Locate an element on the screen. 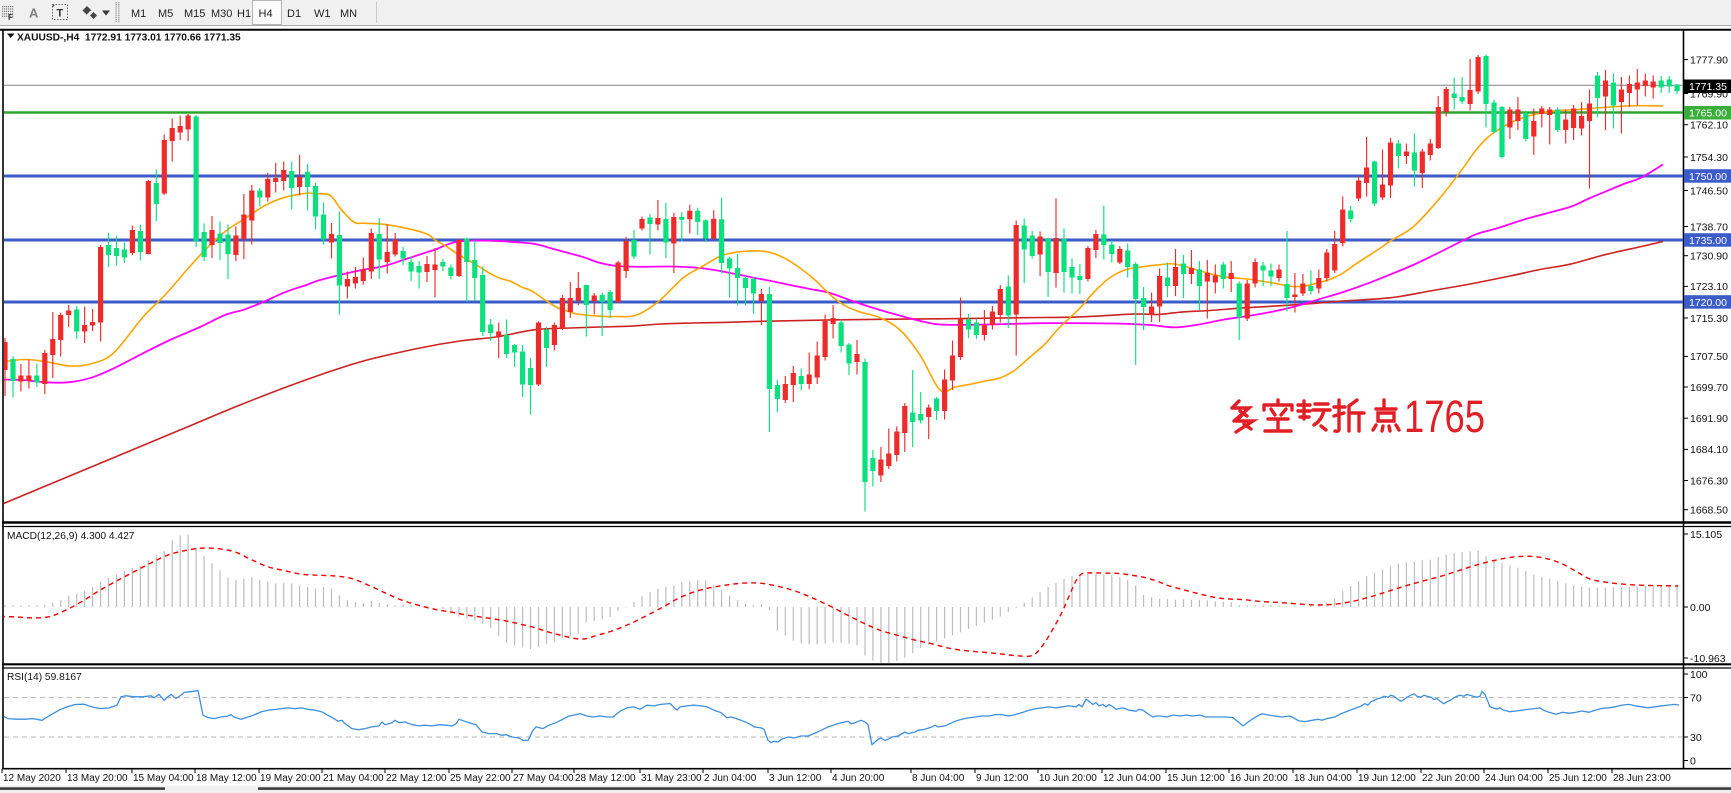  svg-text: 1777.90 is located at coordinates (1709, 60).